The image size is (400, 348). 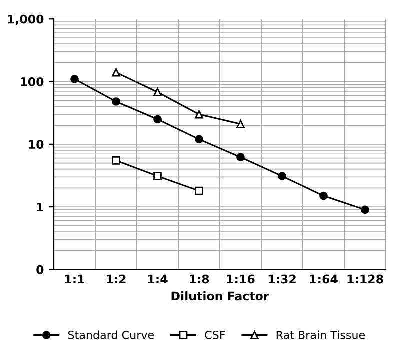 I want to click on x-tick-label: 1:2, so click(x=116, y=279).